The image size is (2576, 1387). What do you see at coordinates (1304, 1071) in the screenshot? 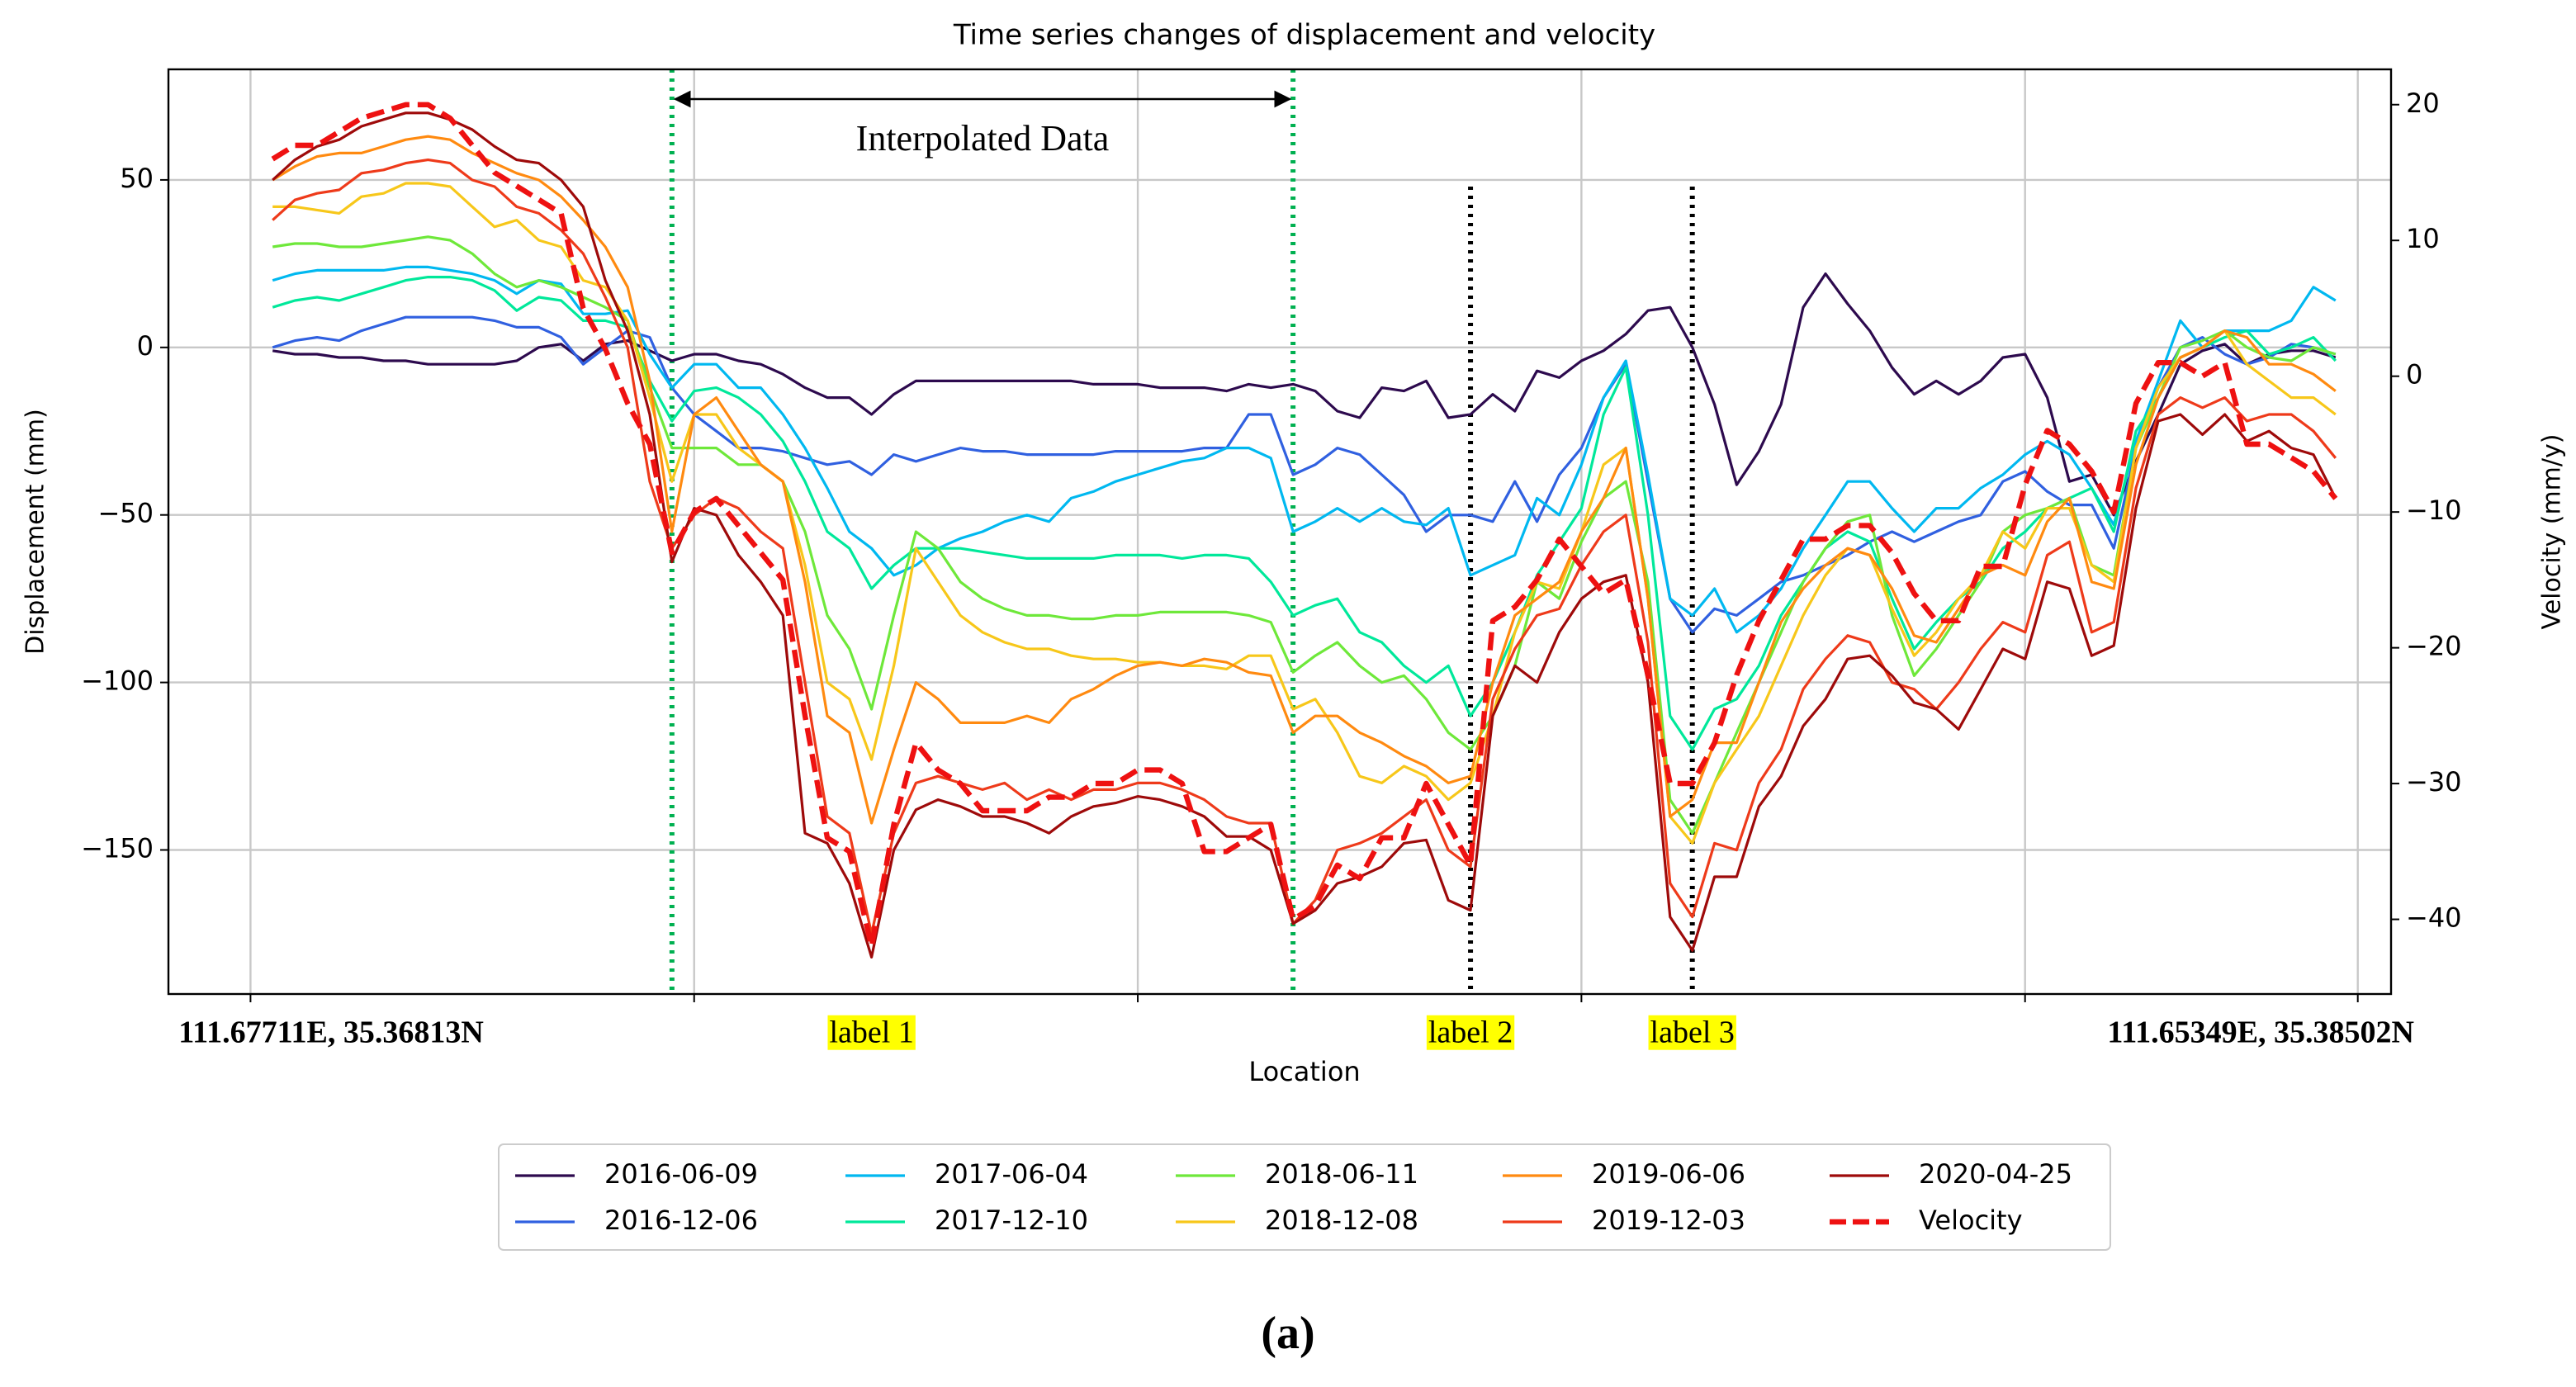
I see `x-axis-label: Location` at bounding box center [1304, 1071].